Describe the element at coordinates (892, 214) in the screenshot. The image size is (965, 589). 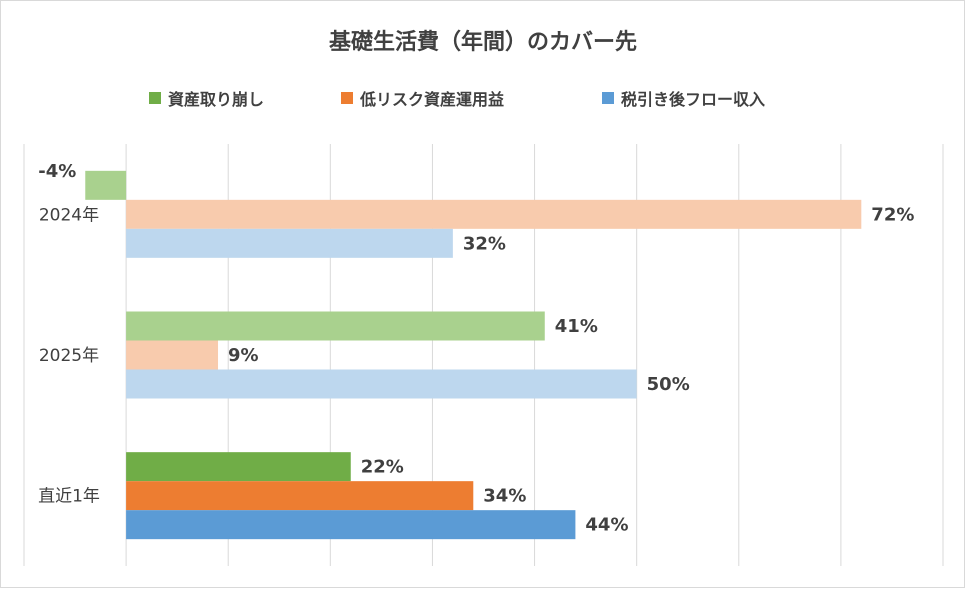
I see `data-label: 72%` at that location.